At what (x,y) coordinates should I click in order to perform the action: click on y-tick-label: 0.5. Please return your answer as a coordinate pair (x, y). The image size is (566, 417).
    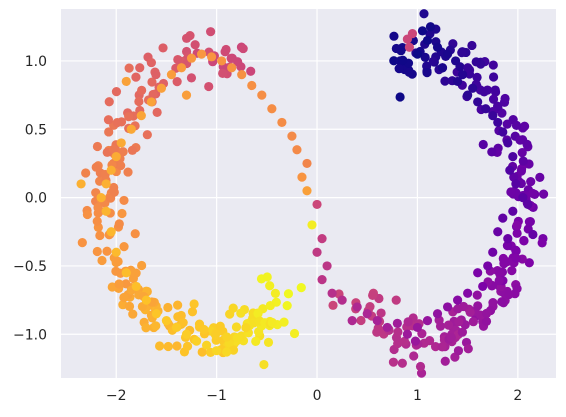
    Looking at the image, I should click on (36, 130).